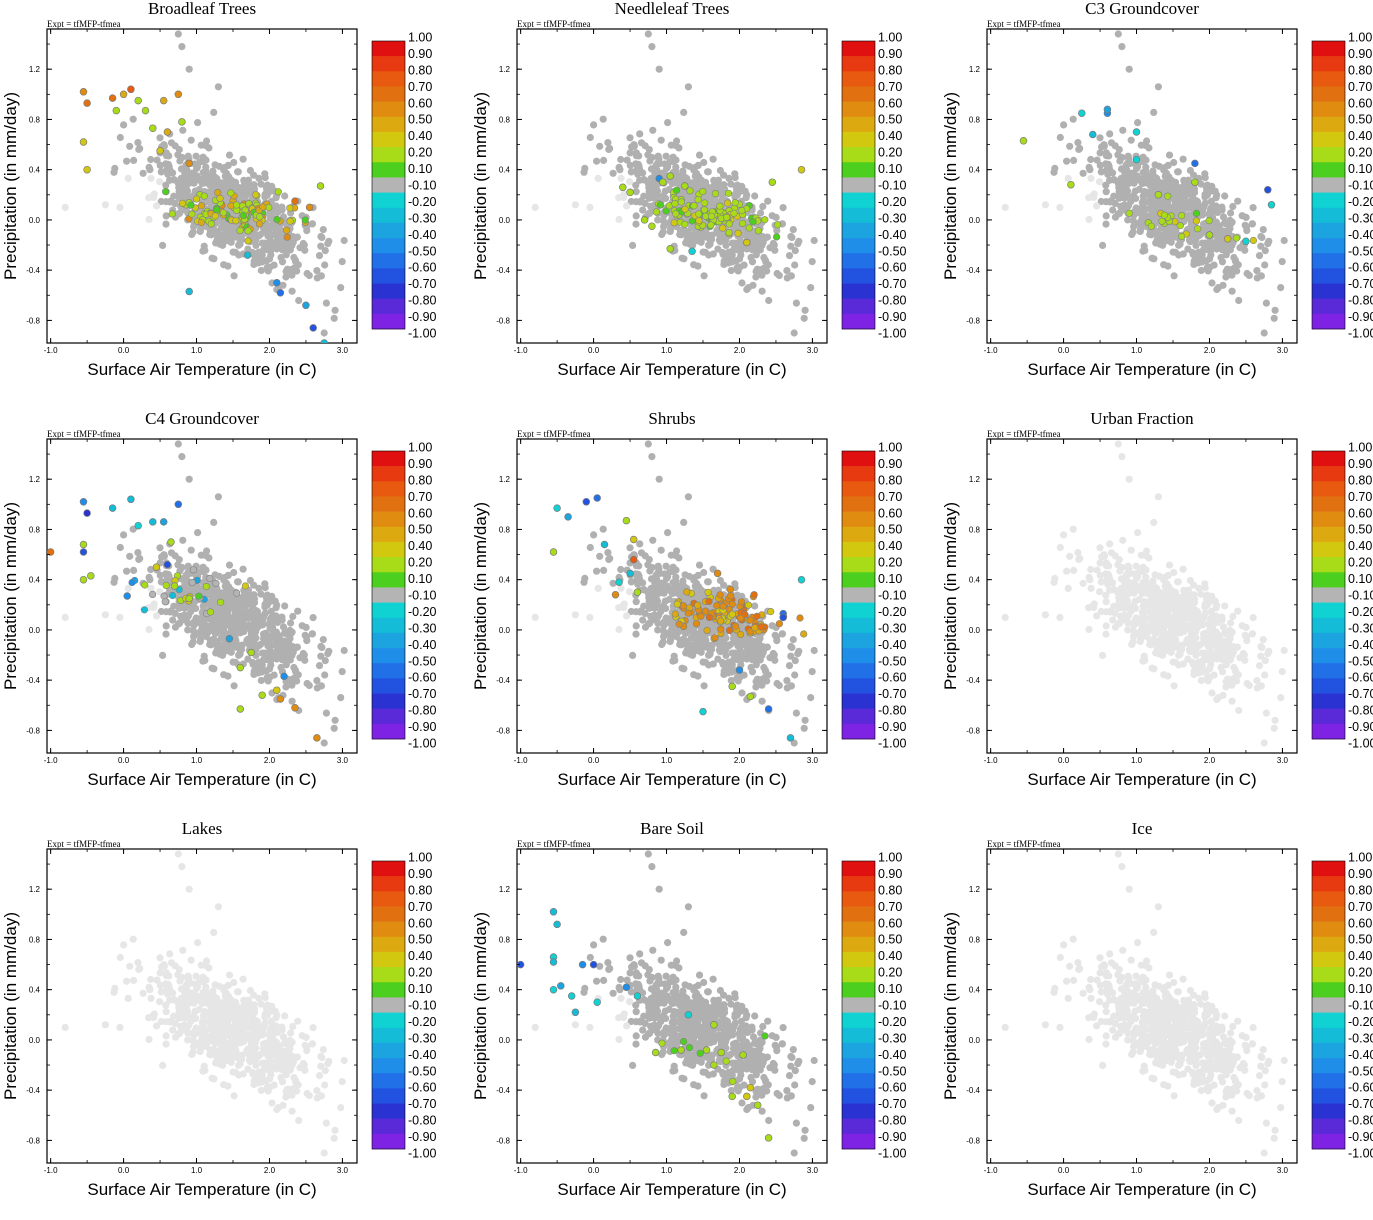 The width and height of the screenshot is (1373, 1220). Describe the element at coordinates (197, 350) in the screenshot. I see `x-tick-label: 1.0` at that location.